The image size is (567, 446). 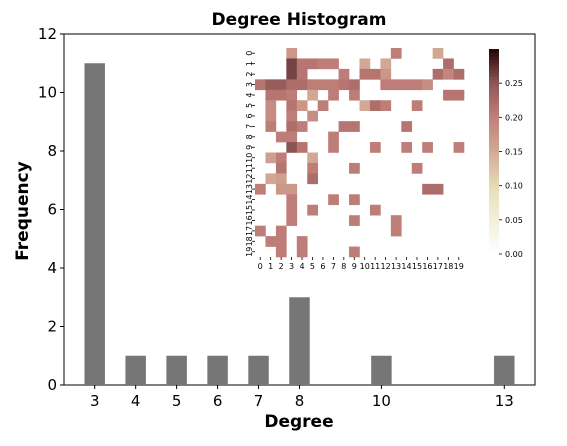 I want to click on x-tick-label: 7, so click(x=259, y=401).